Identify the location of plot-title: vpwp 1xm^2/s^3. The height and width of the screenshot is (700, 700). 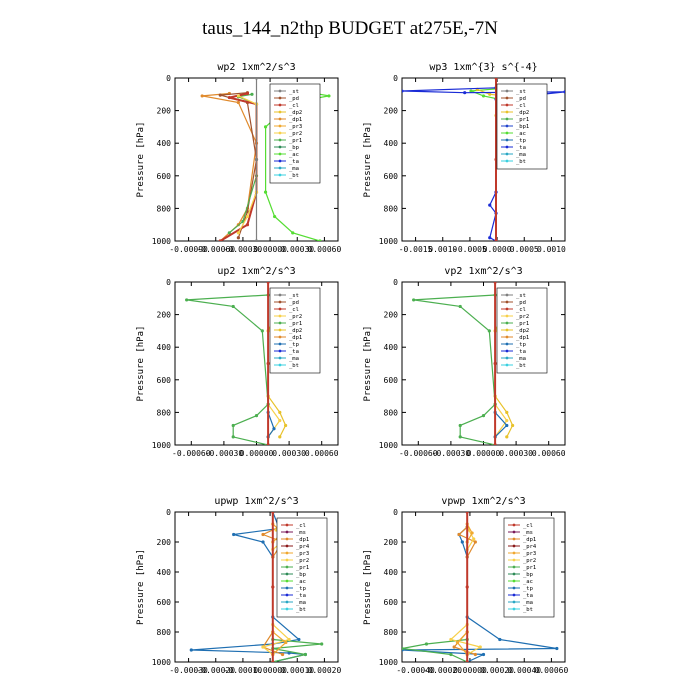
(483, 501).